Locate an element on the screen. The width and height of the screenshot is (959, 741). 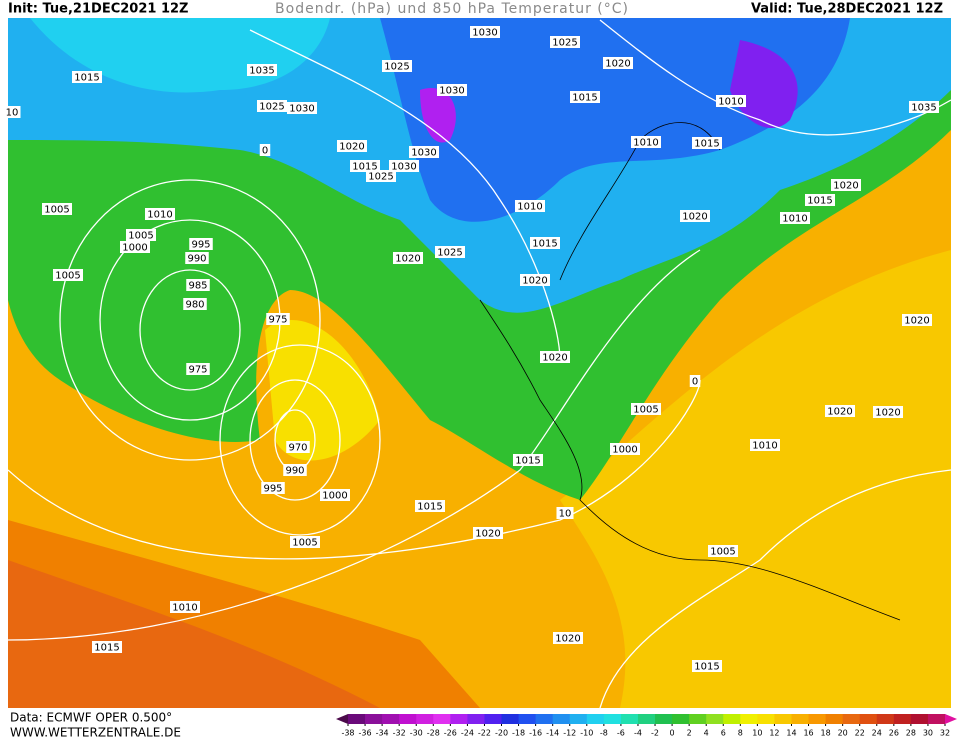
scale-tick-label: 24 is located at coordinates (877, 733).